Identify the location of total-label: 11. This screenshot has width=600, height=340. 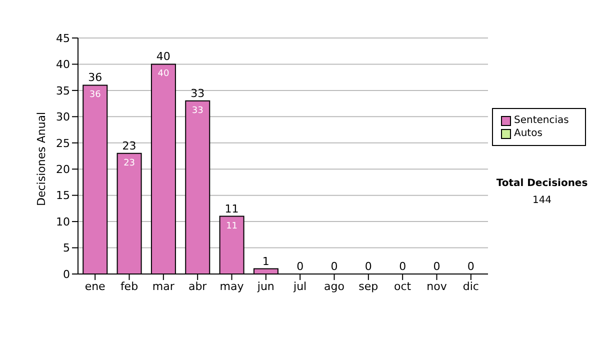
(231, 209).